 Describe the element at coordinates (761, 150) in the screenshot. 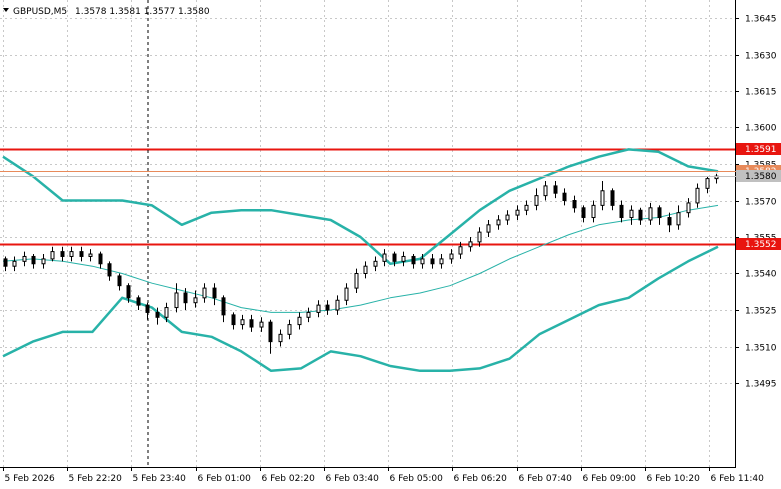

I see `price-marker-label: 1.3591` at that location.